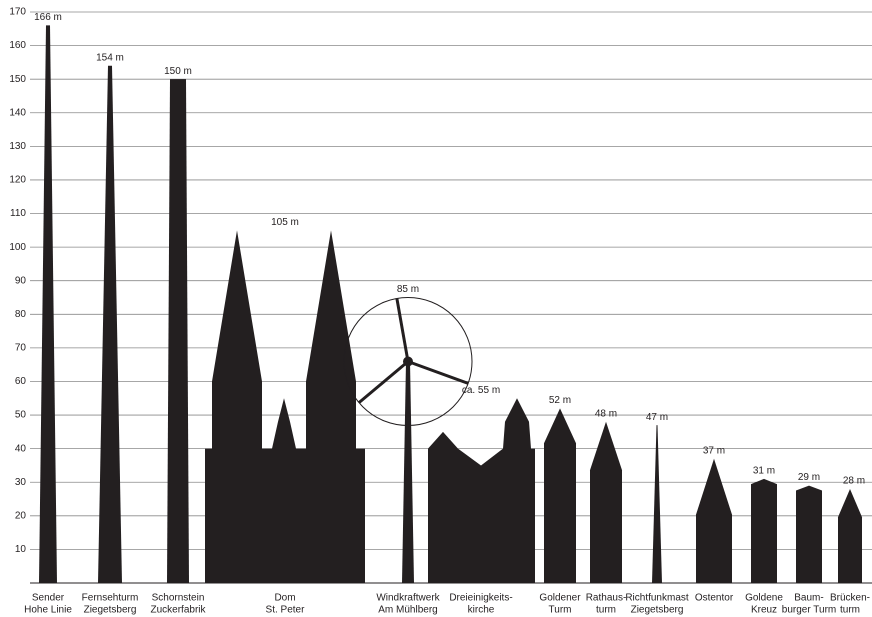 This screenshot has width=872, height=617. I want to click on x-tick-label: St. Peter, so click(286, 610).